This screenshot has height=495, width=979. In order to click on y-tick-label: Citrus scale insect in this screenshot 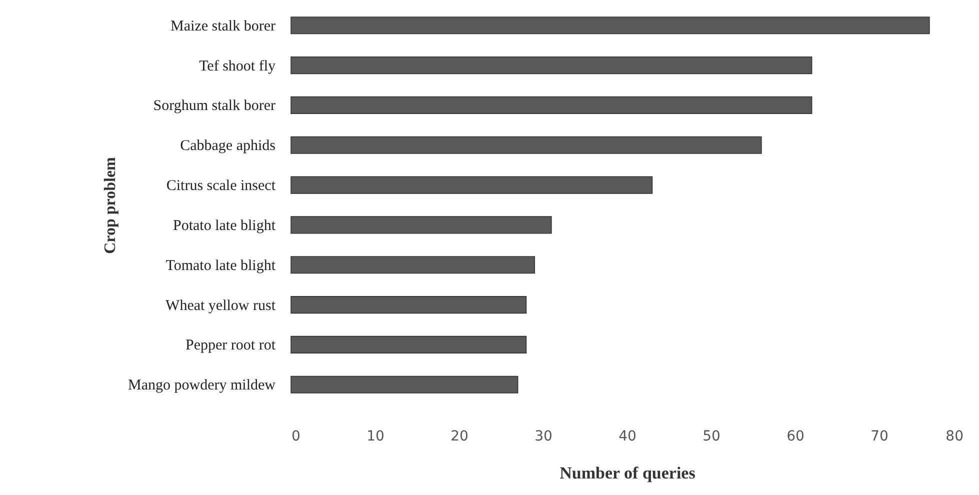, I will do `click(221, 186)`.